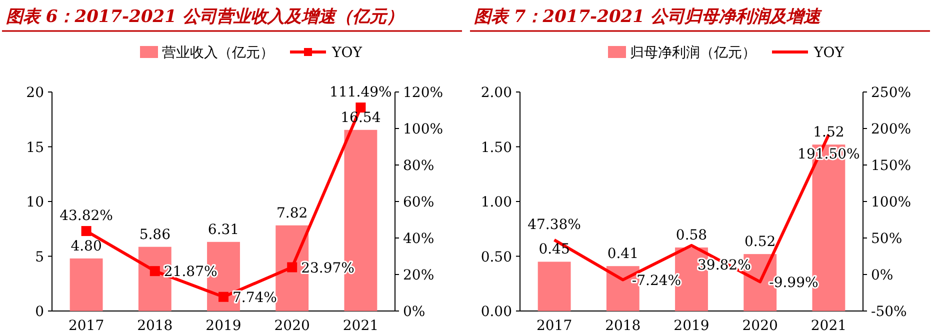 The width and height of the screenshot is (936, 335). What do you see at coordinates (39, 257) in the screenshot?
I see `y-tick-label: 5` at bounding box center [39, 257].